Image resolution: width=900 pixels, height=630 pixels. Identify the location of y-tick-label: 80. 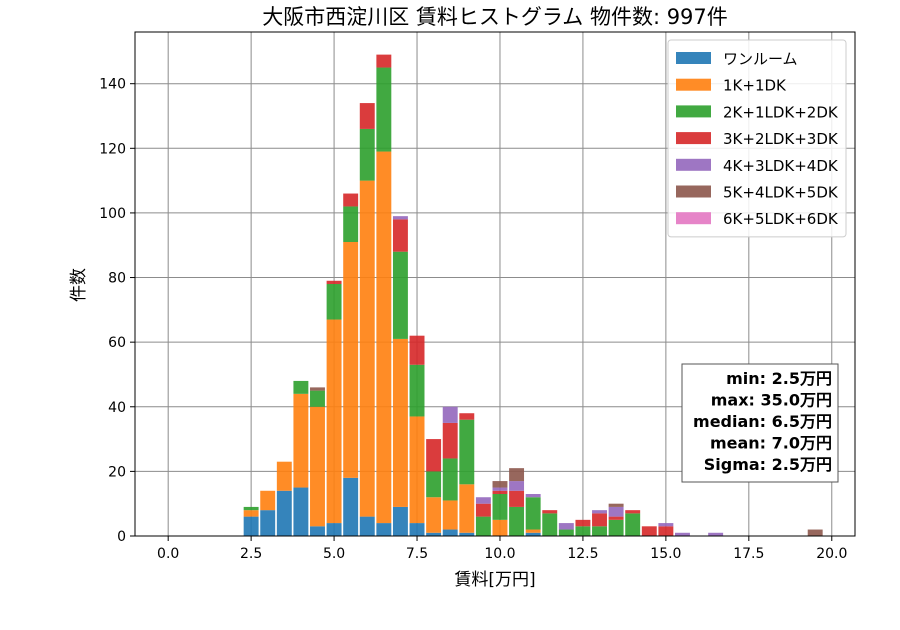
(117, 279).